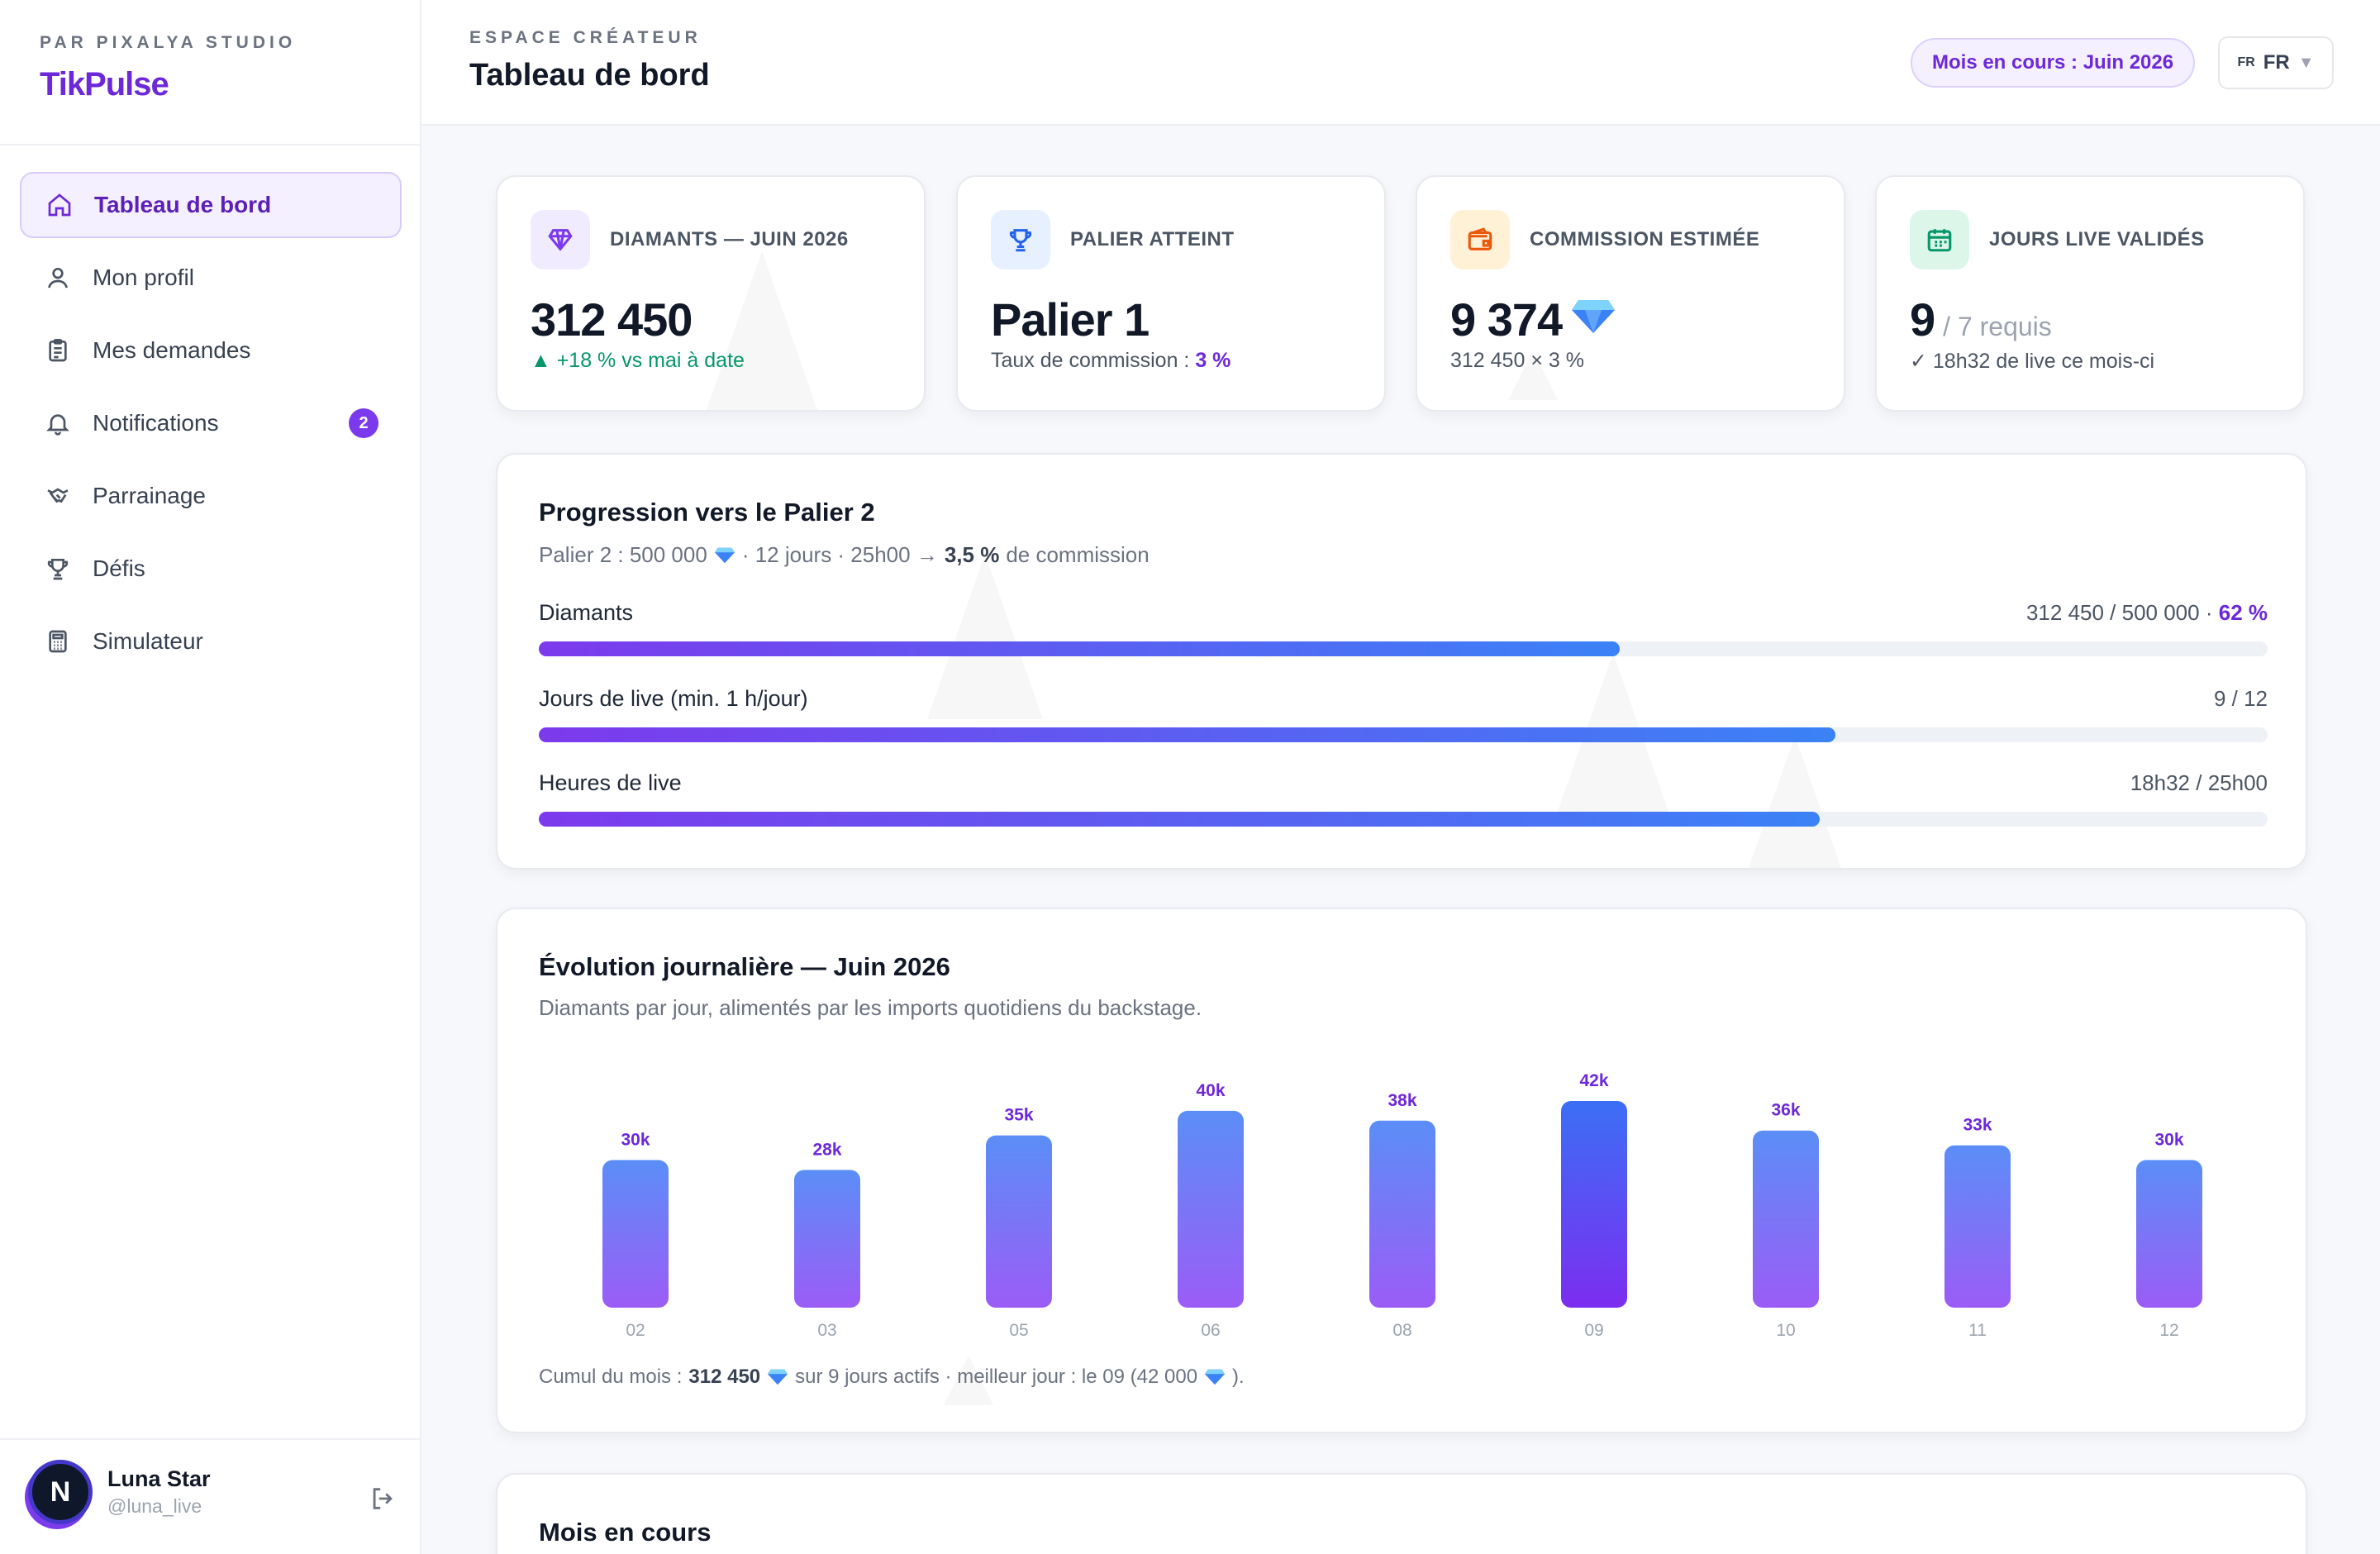  Describe the element at coordinates (1593, 1330) in the screenshot. I see `chart-x-tick-label: 09` at that location.